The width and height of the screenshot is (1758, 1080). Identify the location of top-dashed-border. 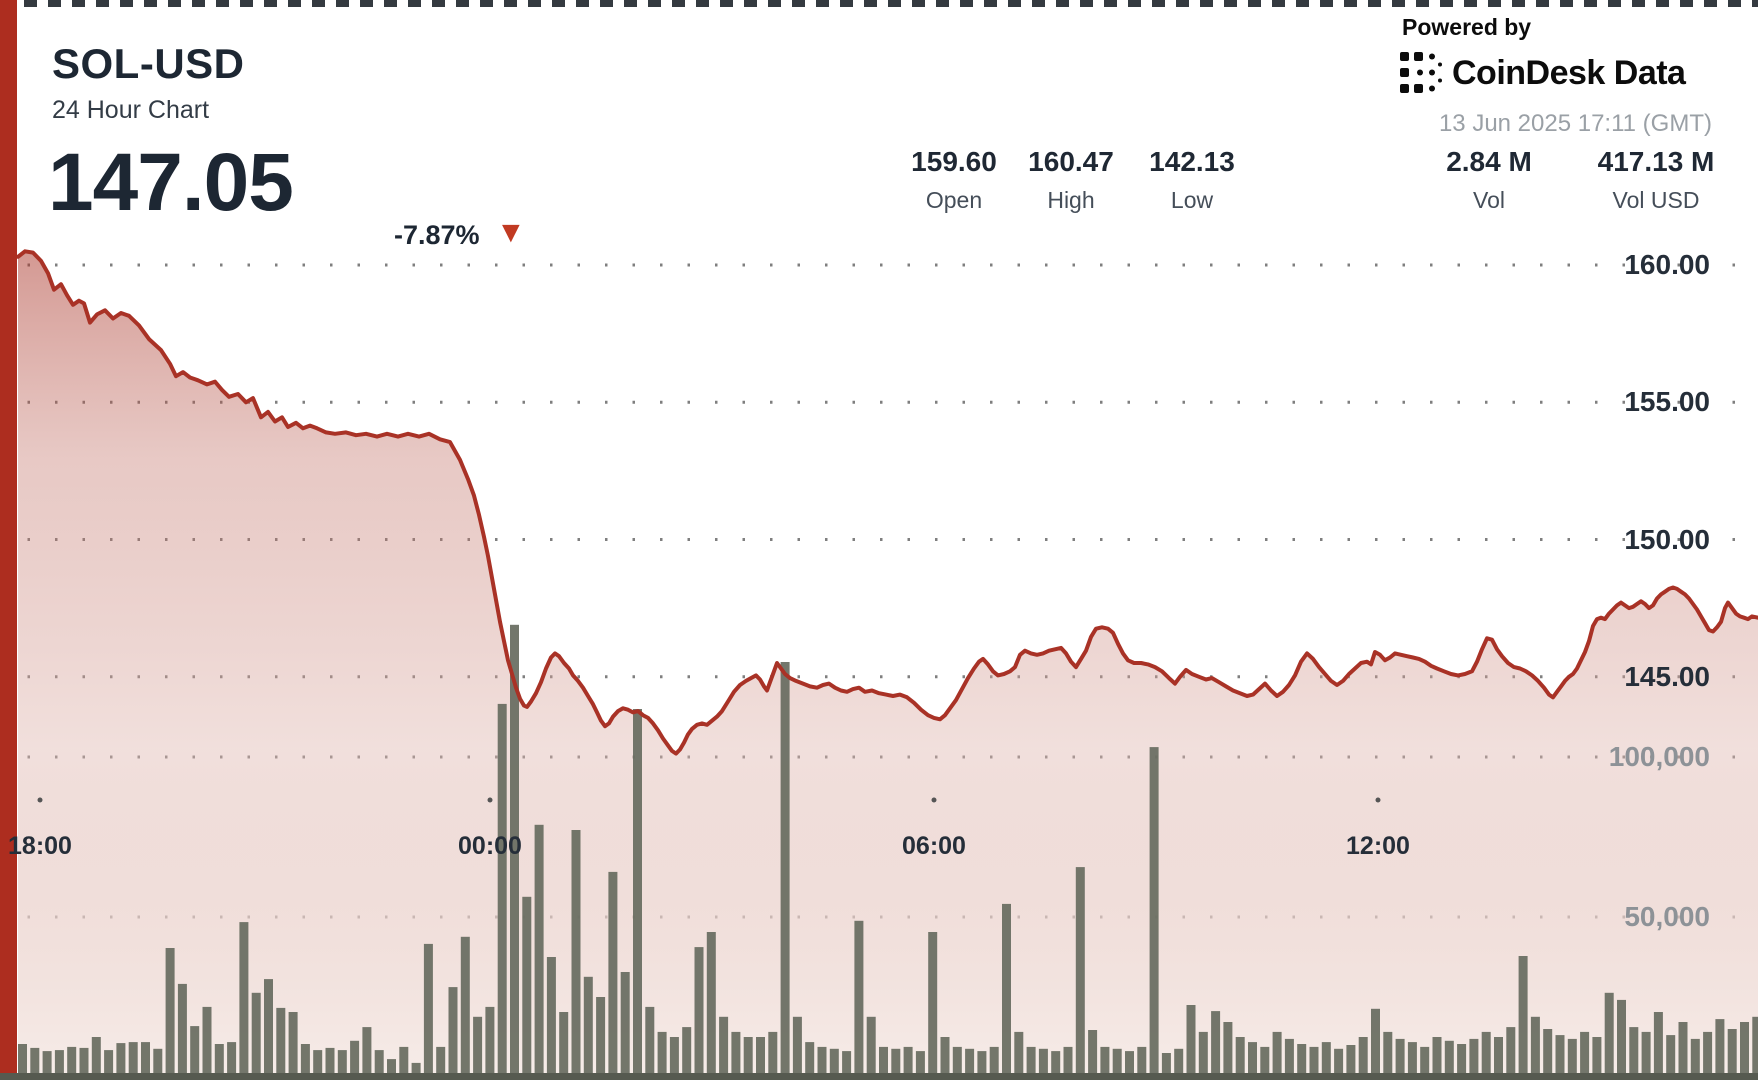
(879, 3).